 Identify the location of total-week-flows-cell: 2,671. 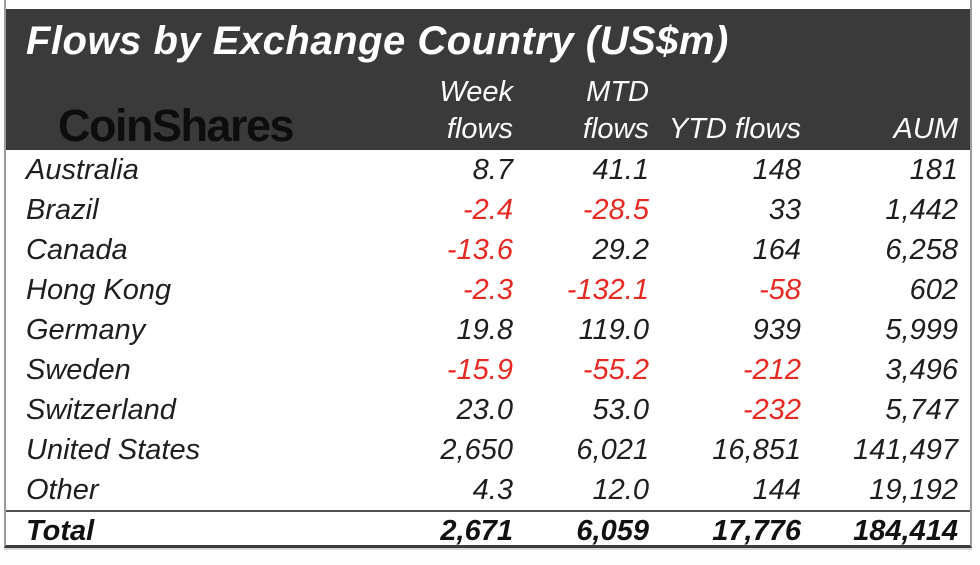
(476, 531).